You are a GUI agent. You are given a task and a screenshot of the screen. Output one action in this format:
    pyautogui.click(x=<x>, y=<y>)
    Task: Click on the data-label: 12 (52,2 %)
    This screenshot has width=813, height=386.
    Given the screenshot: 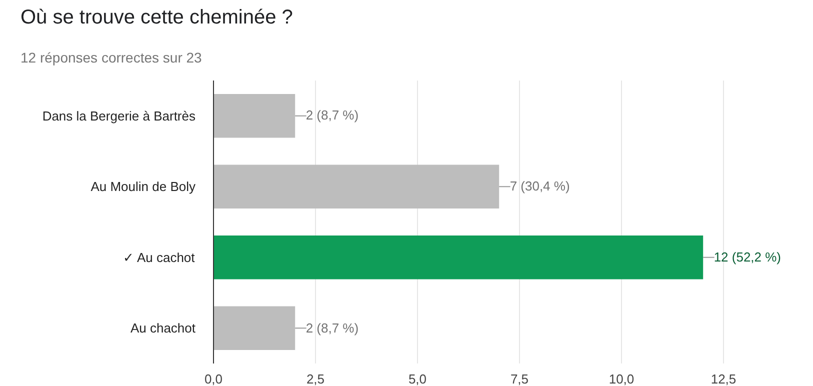 What is the action you would take?
    pyautogui.click(x=748, y=256)
    